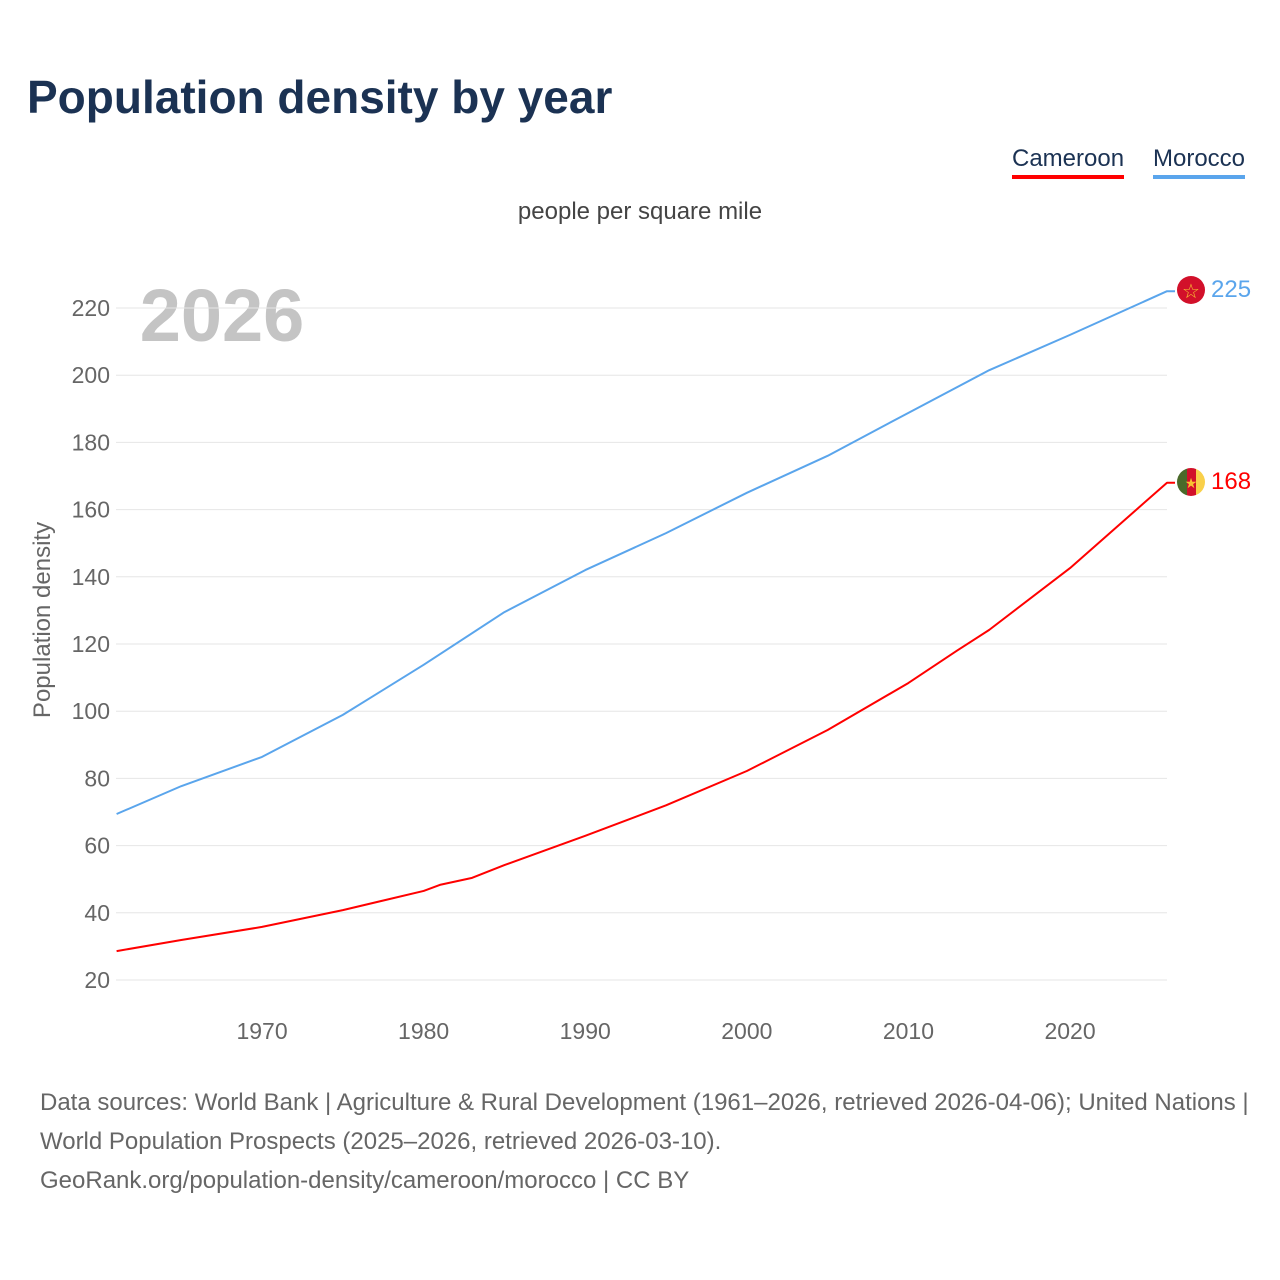 The image size is (1280, 1280). I want to click on y-tick-label: 140, so click(91, 577).